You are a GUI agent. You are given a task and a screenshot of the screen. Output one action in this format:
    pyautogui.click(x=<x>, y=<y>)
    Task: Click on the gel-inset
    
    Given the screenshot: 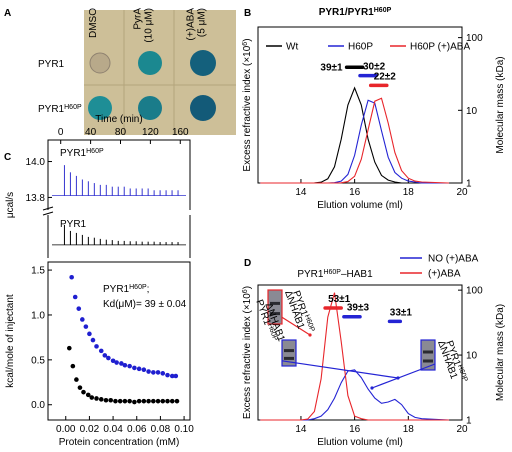 What is the action you would take?
    pyautogui.click(x=275, y=307)
    